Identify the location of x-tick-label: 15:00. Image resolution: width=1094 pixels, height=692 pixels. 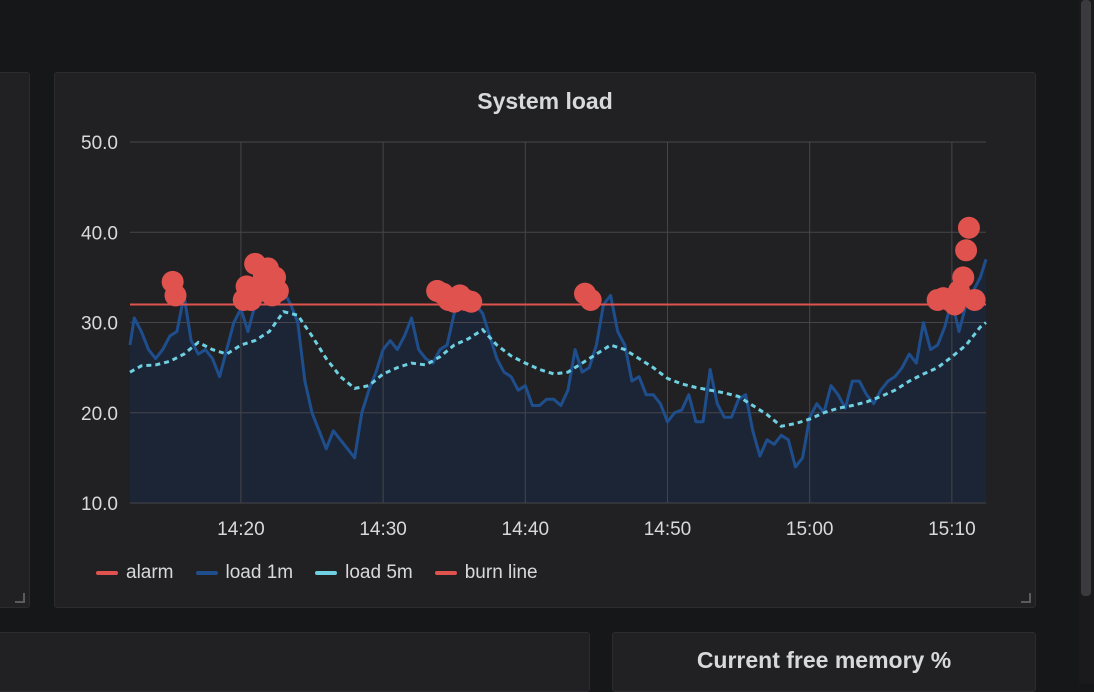
(810, 529).